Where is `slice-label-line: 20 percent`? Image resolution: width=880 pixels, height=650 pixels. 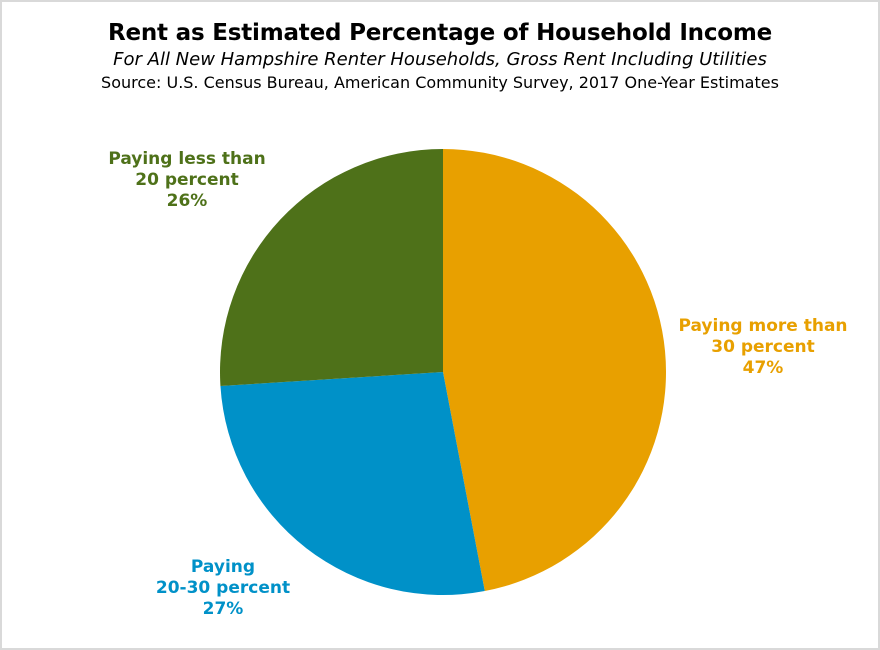 slice-label-line: 20 percent is located at coordinates (187, 180).